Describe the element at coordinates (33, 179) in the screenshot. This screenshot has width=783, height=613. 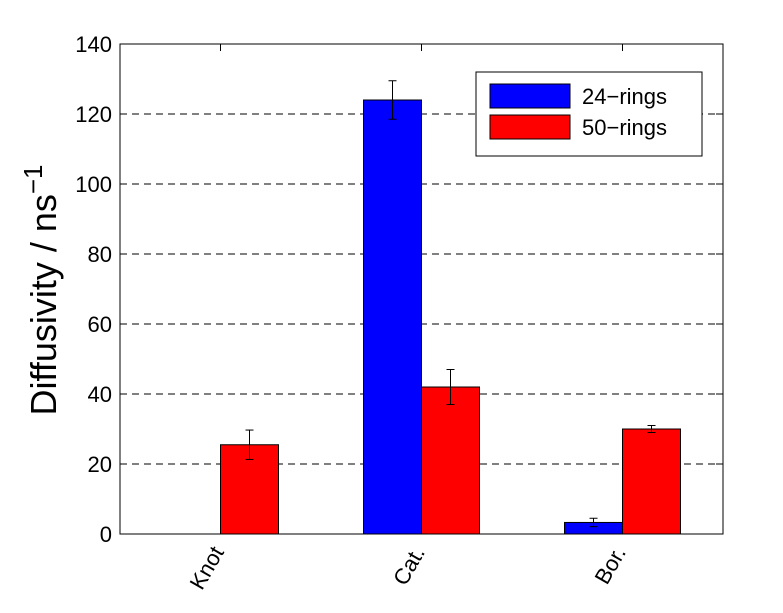
I see `y-axis-label-superscript: −1` at that location.